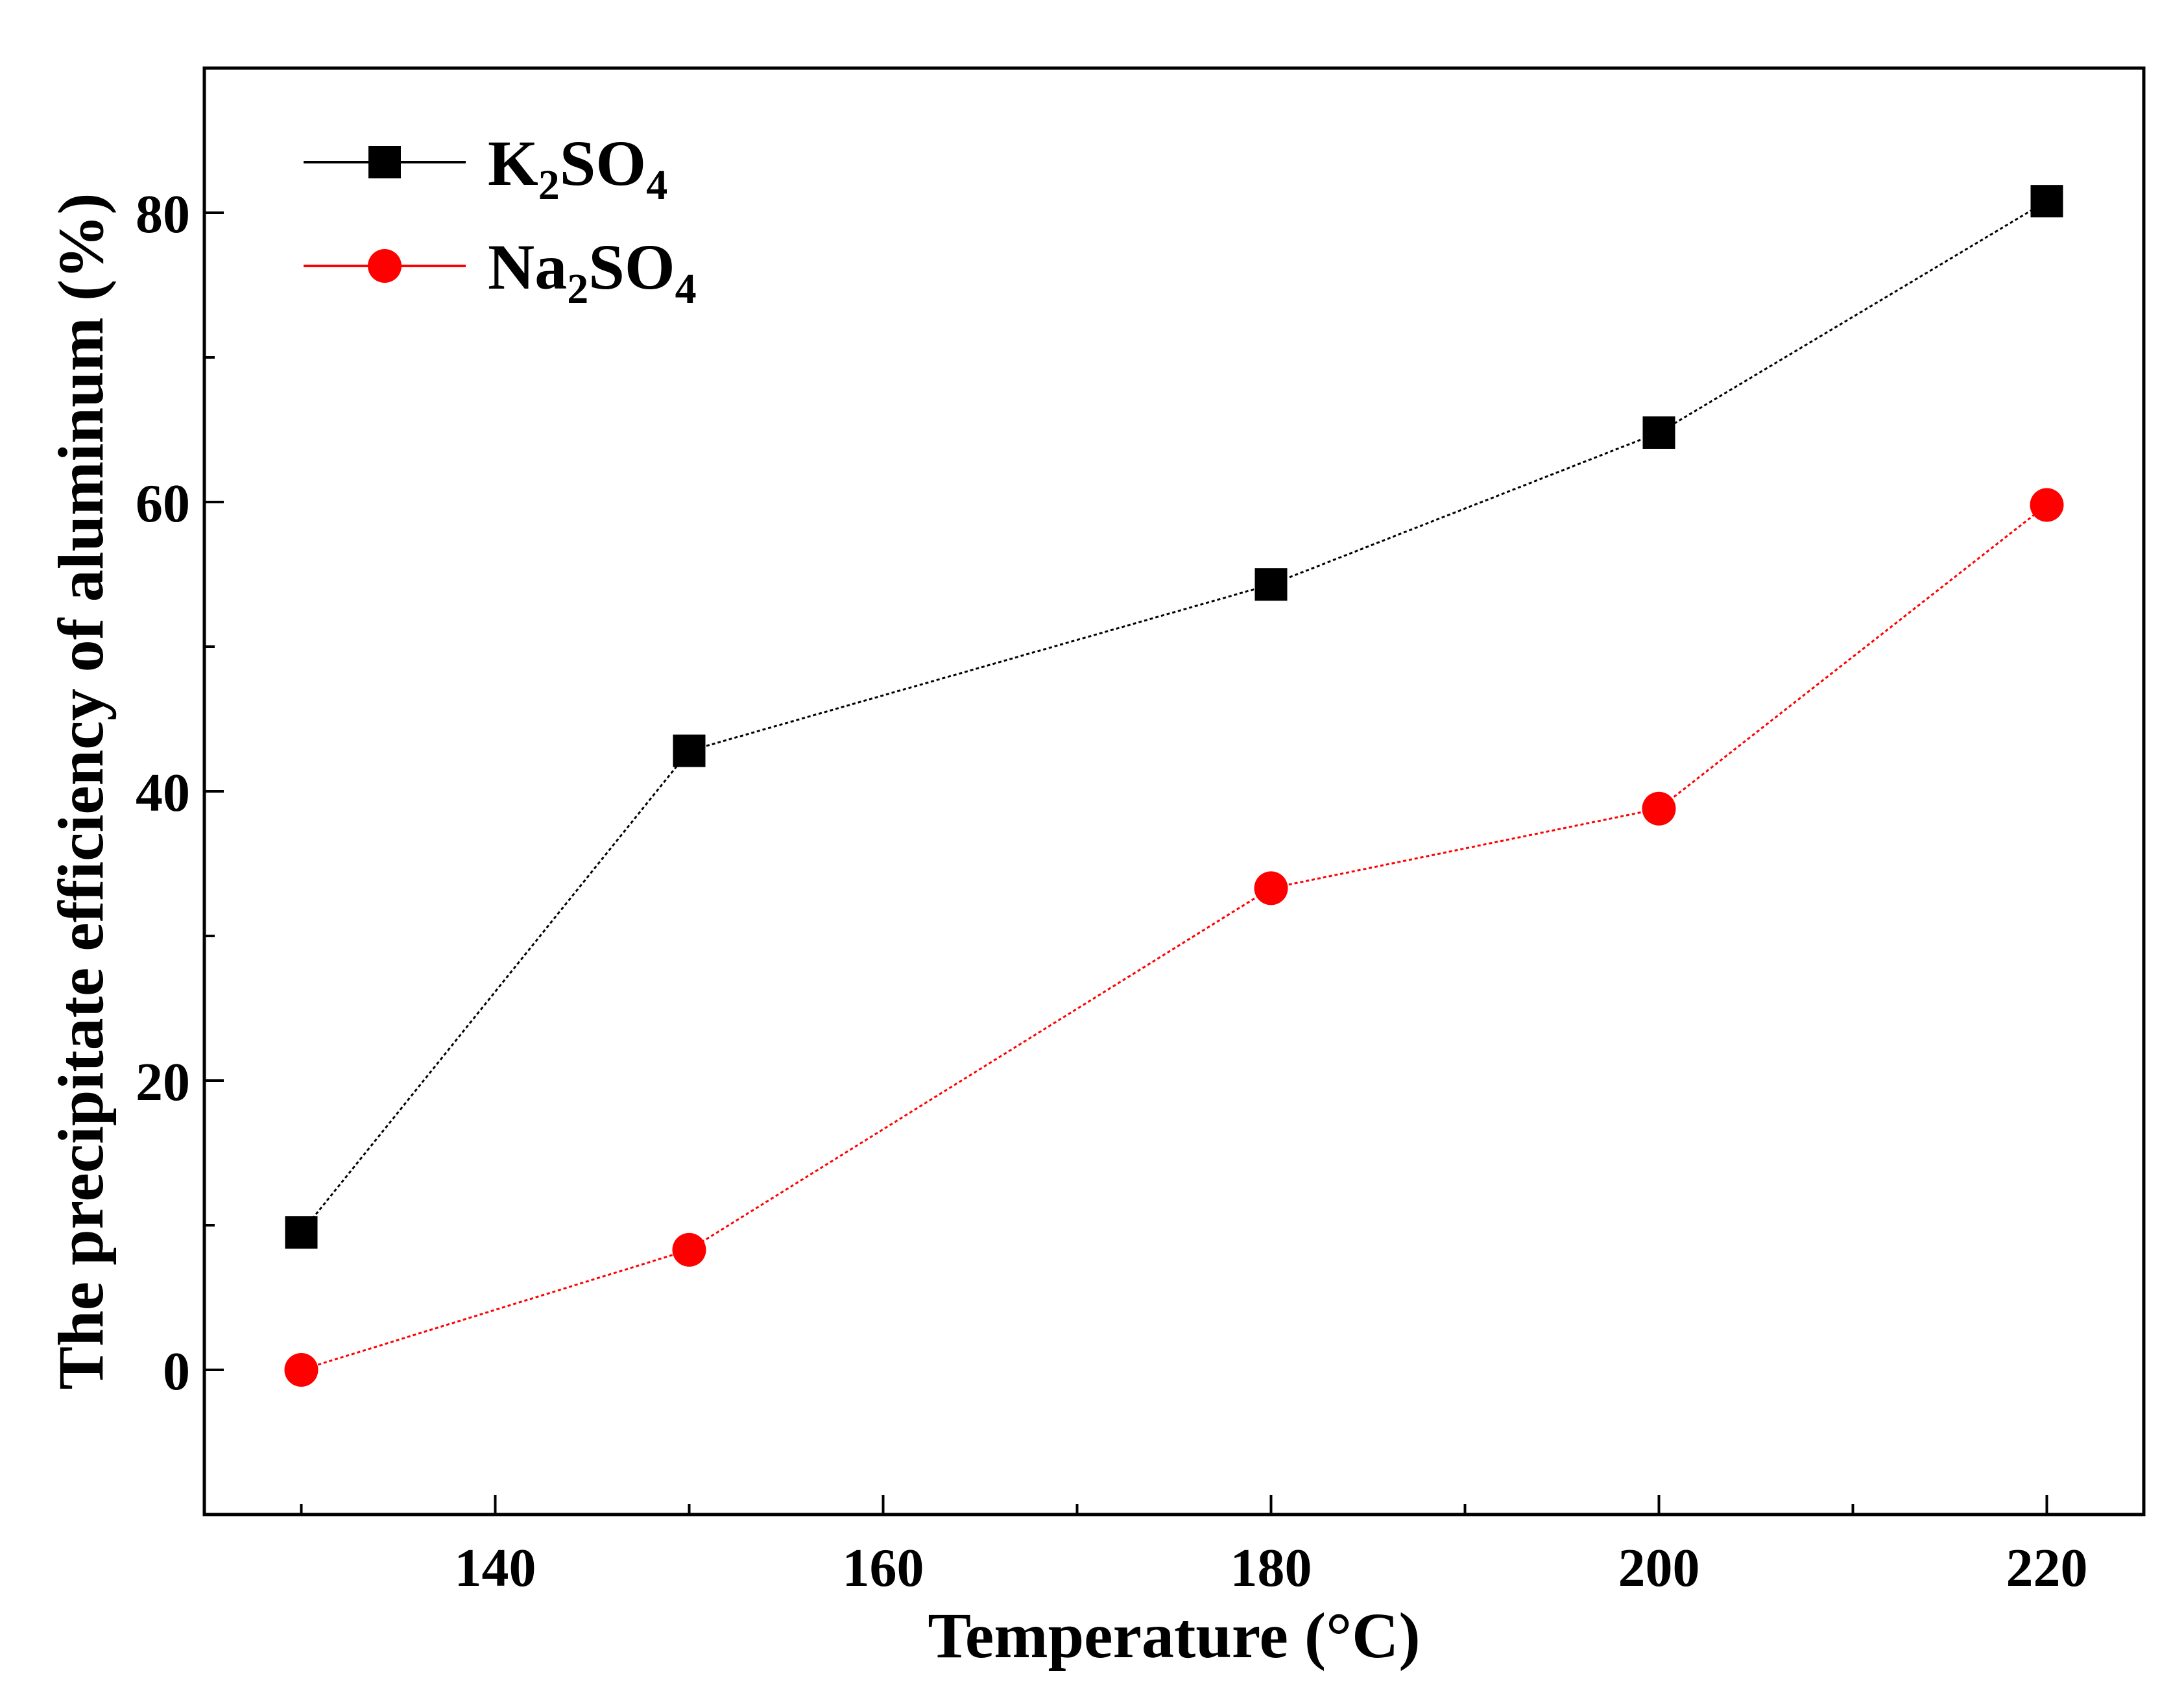 Image resolution: width=2184 pixels, height=1689 pixels. I want to click on x-tick-label: 220, so click(2047, 1568).